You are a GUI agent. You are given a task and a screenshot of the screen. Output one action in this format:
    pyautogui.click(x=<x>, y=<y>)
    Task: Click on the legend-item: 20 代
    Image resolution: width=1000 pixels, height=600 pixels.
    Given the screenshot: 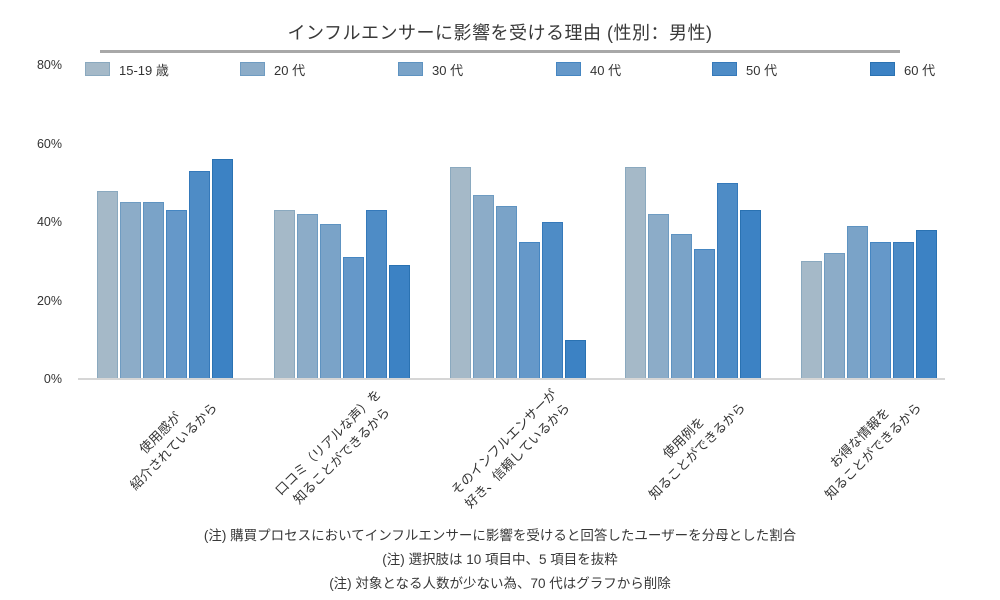 What is the action you would take?
    pyautogui.click(x=273, y=69)
    